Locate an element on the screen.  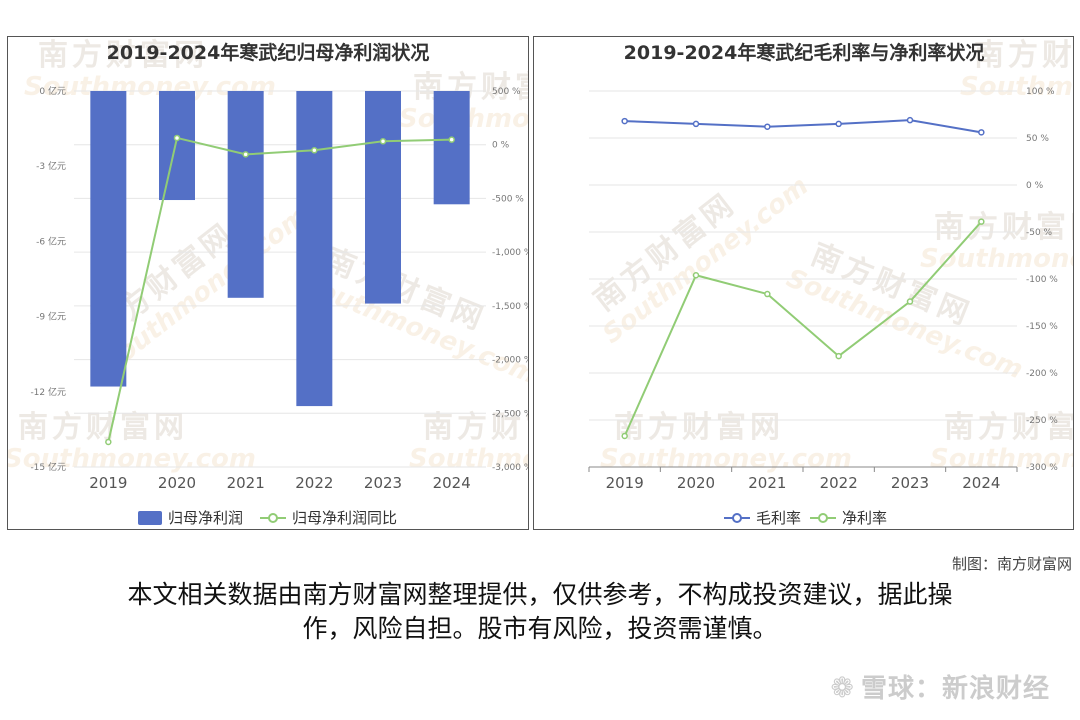
legend-label-net-profit: 归母净利润 is located at coordinates (205, 518).